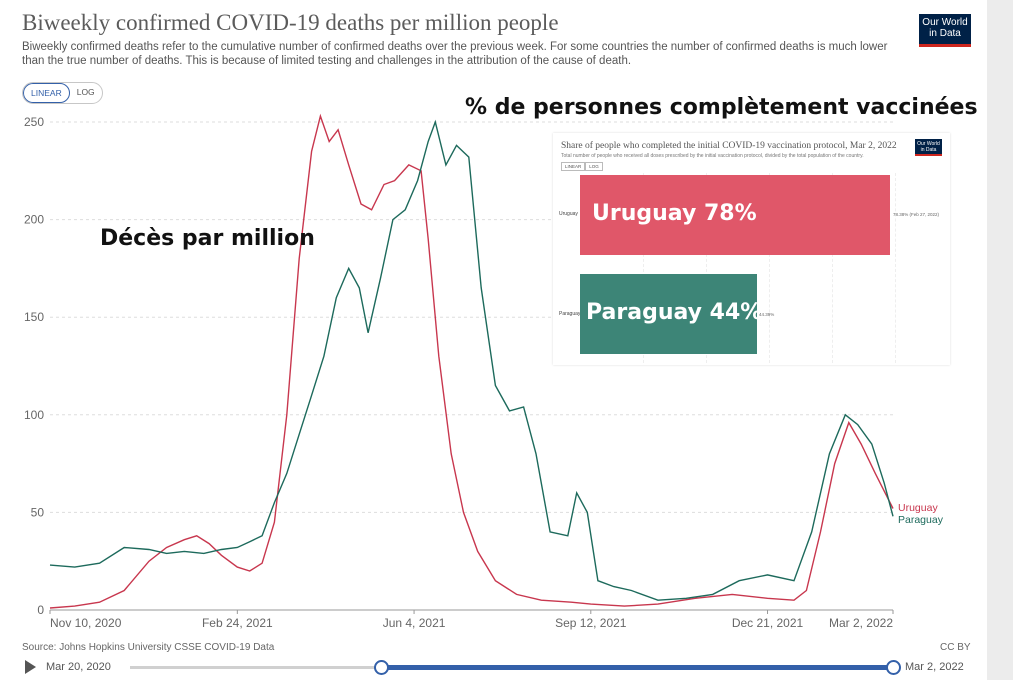 Image resolution: width=1013 pixels, height=680 pixels. I want to click on y-tick-label: 0, so click(40, 610).